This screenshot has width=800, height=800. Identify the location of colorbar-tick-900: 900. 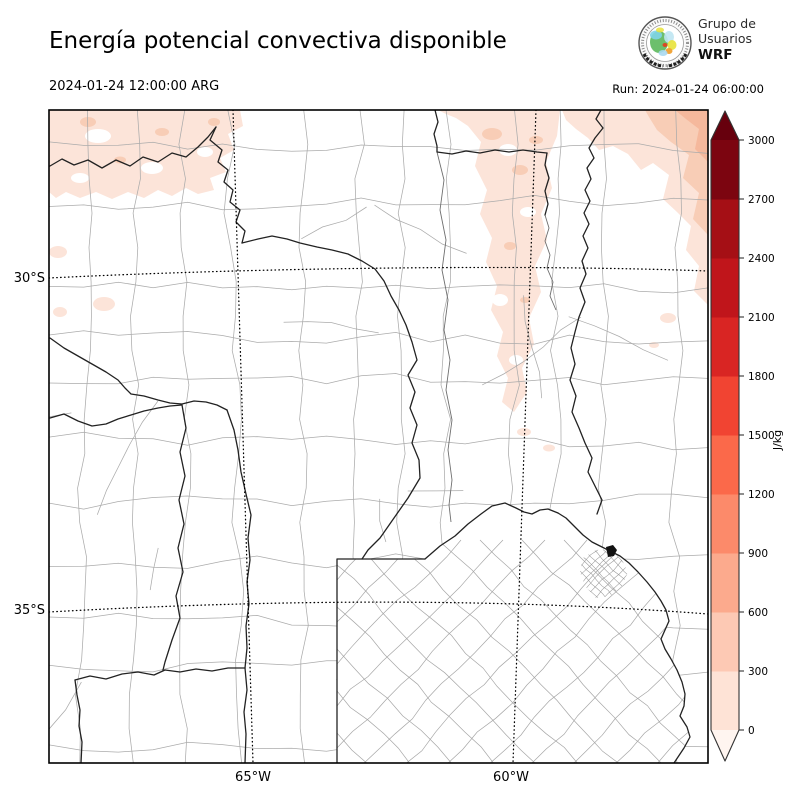
(758, 554).